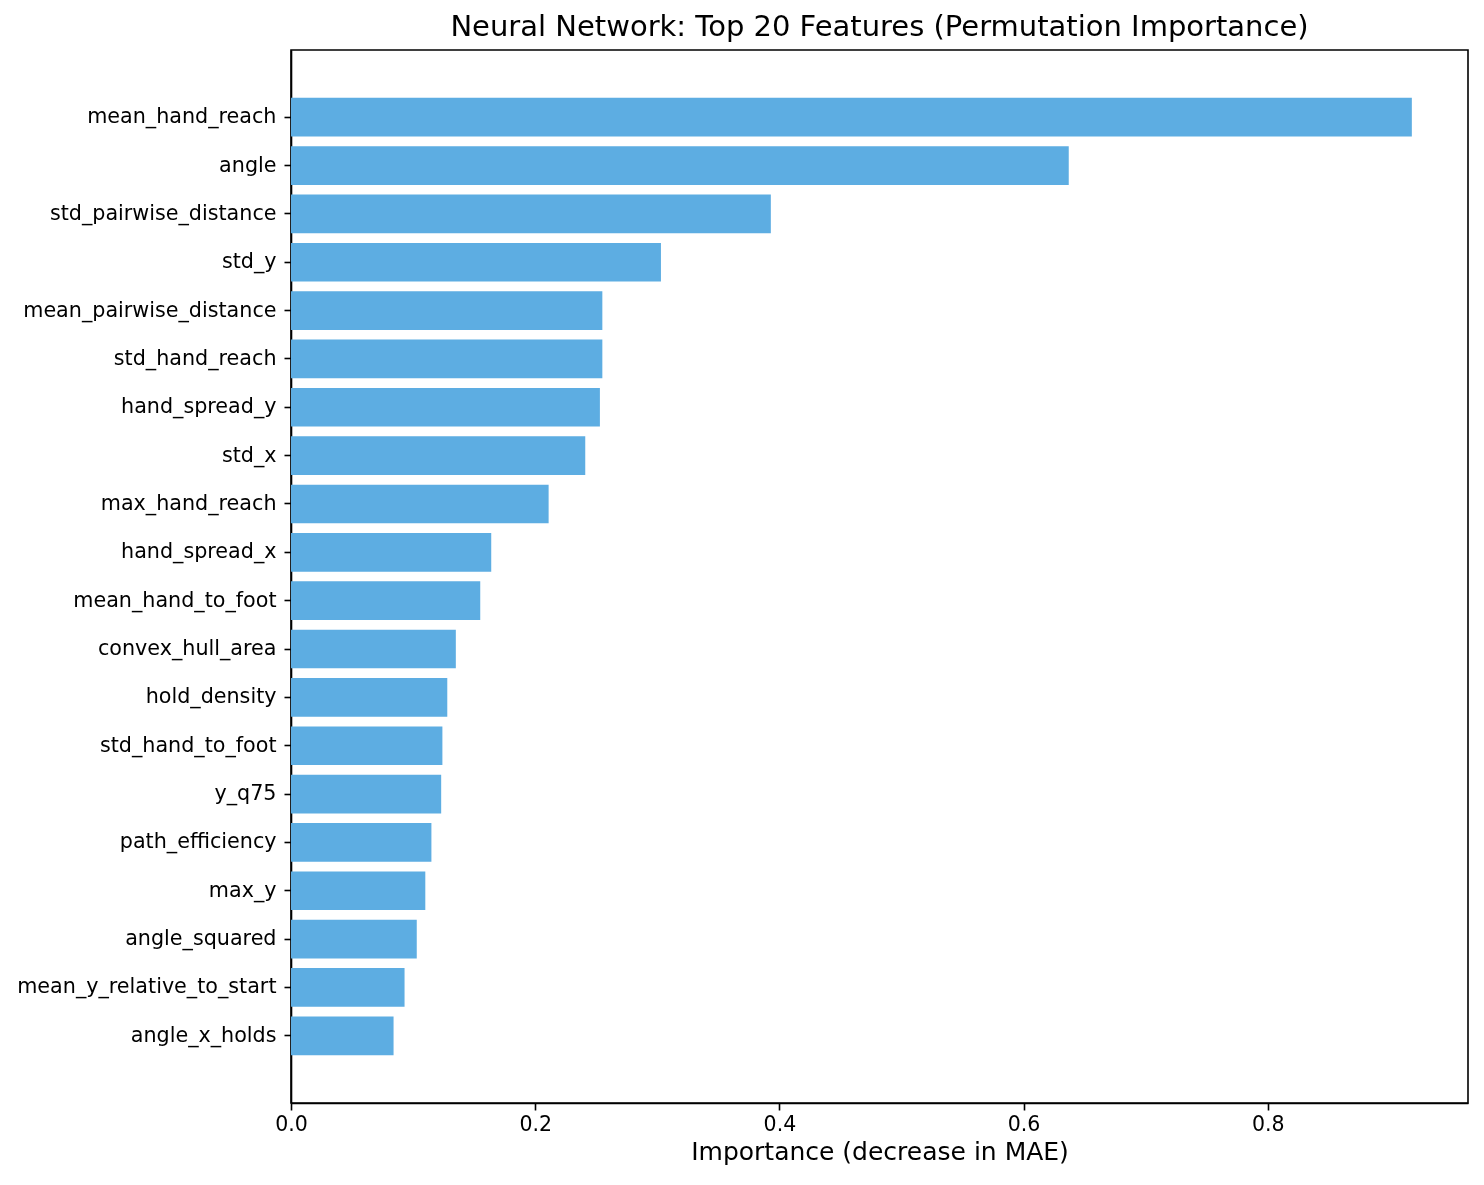 The height and width of the screenshot is (1185, 1484). Describe the element at coordinates (780, 1123) in the screenshot. I see `x-tick-label: 0.4` at that location.